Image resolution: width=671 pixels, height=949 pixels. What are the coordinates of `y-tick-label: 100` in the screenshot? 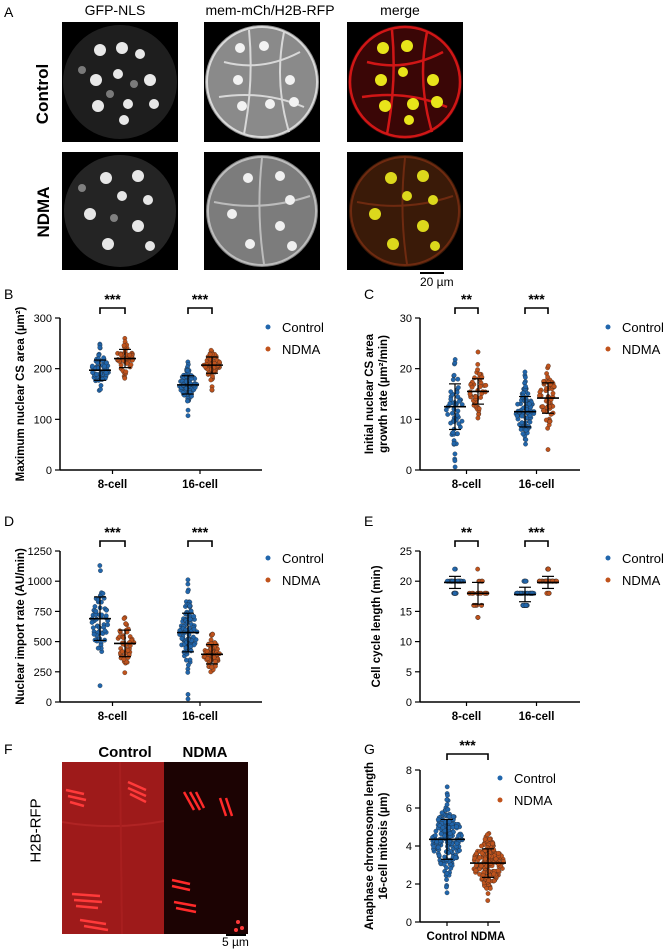 It's located at (43, 420).